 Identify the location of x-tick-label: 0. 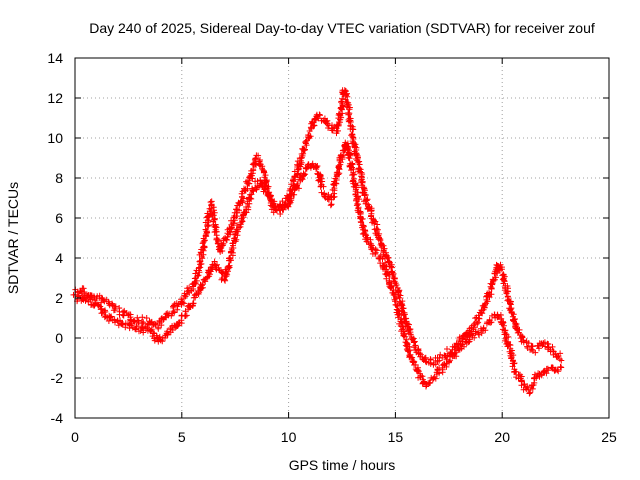
(75, 437).